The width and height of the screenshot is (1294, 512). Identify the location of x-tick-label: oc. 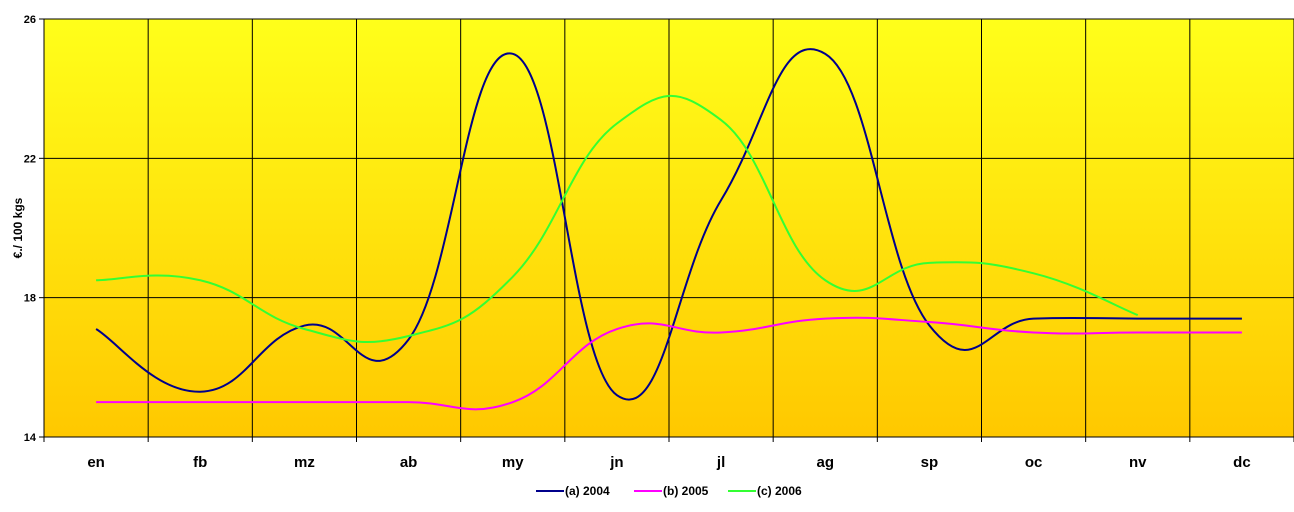
(1034, 462).